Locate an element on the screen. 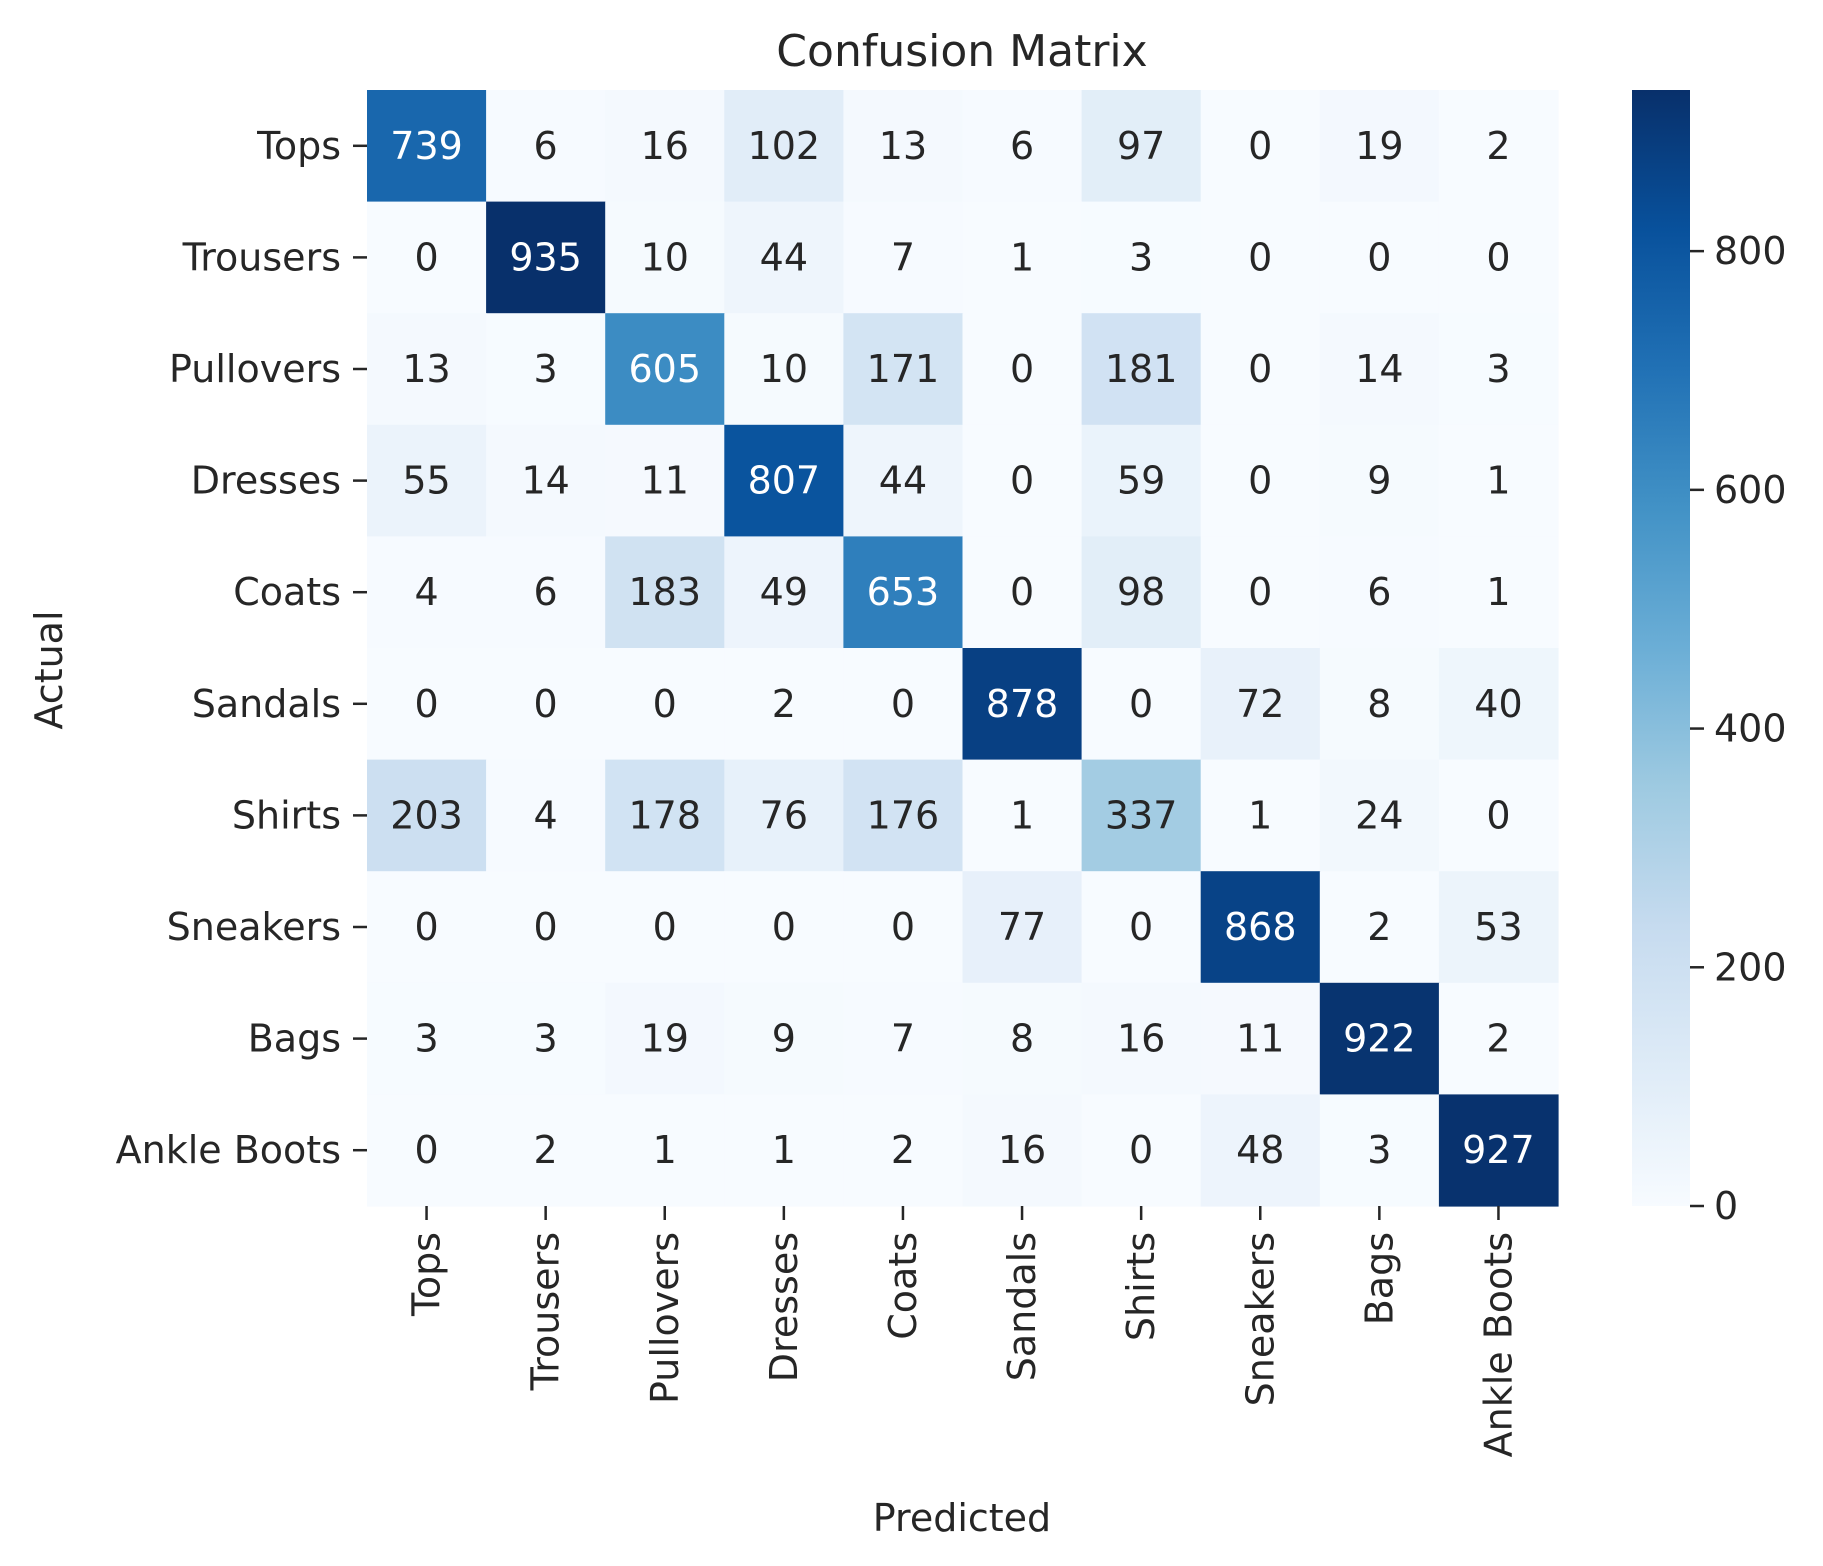 The width and height of the screenshot is (1823, 1566). cell-value-label: 102 is located at coordinates (784, 146).